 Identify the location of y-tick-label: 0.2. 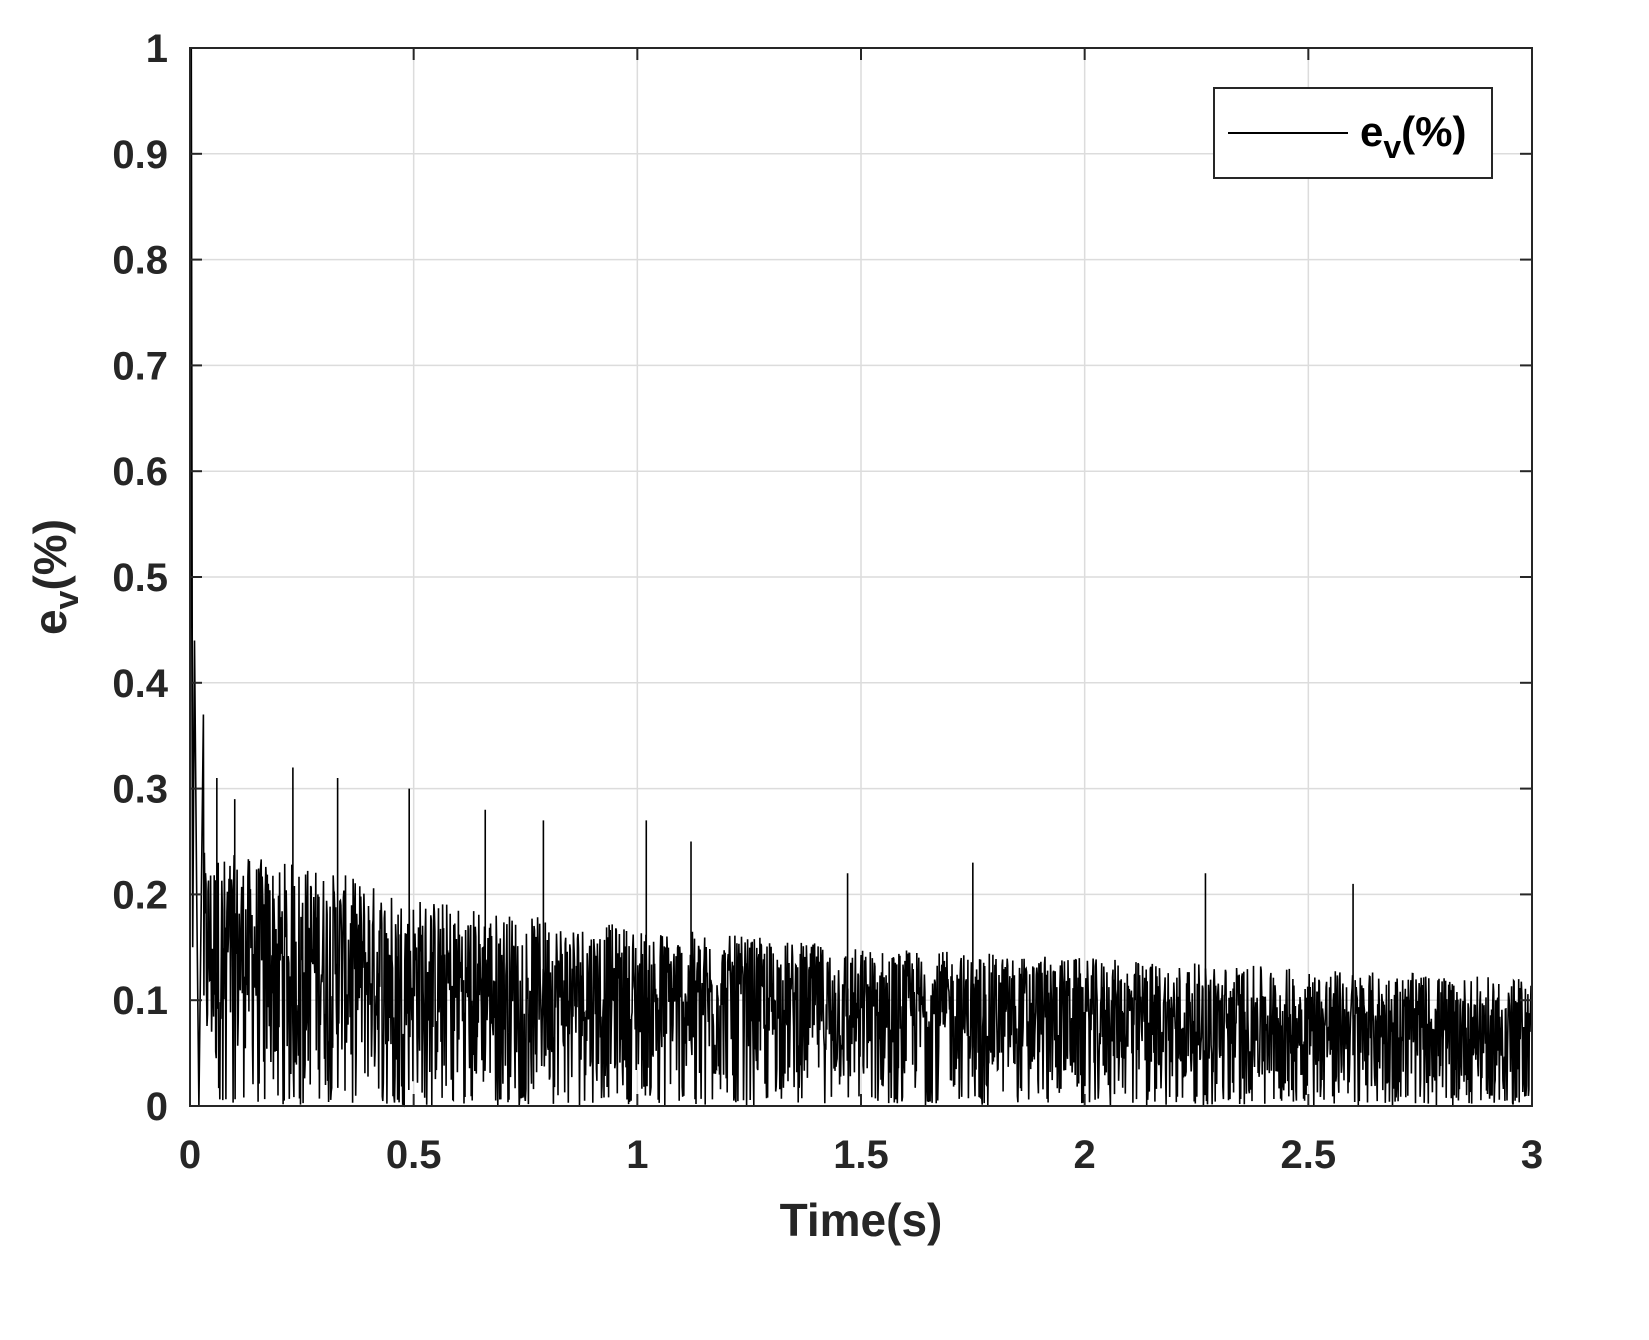
(140, 895).